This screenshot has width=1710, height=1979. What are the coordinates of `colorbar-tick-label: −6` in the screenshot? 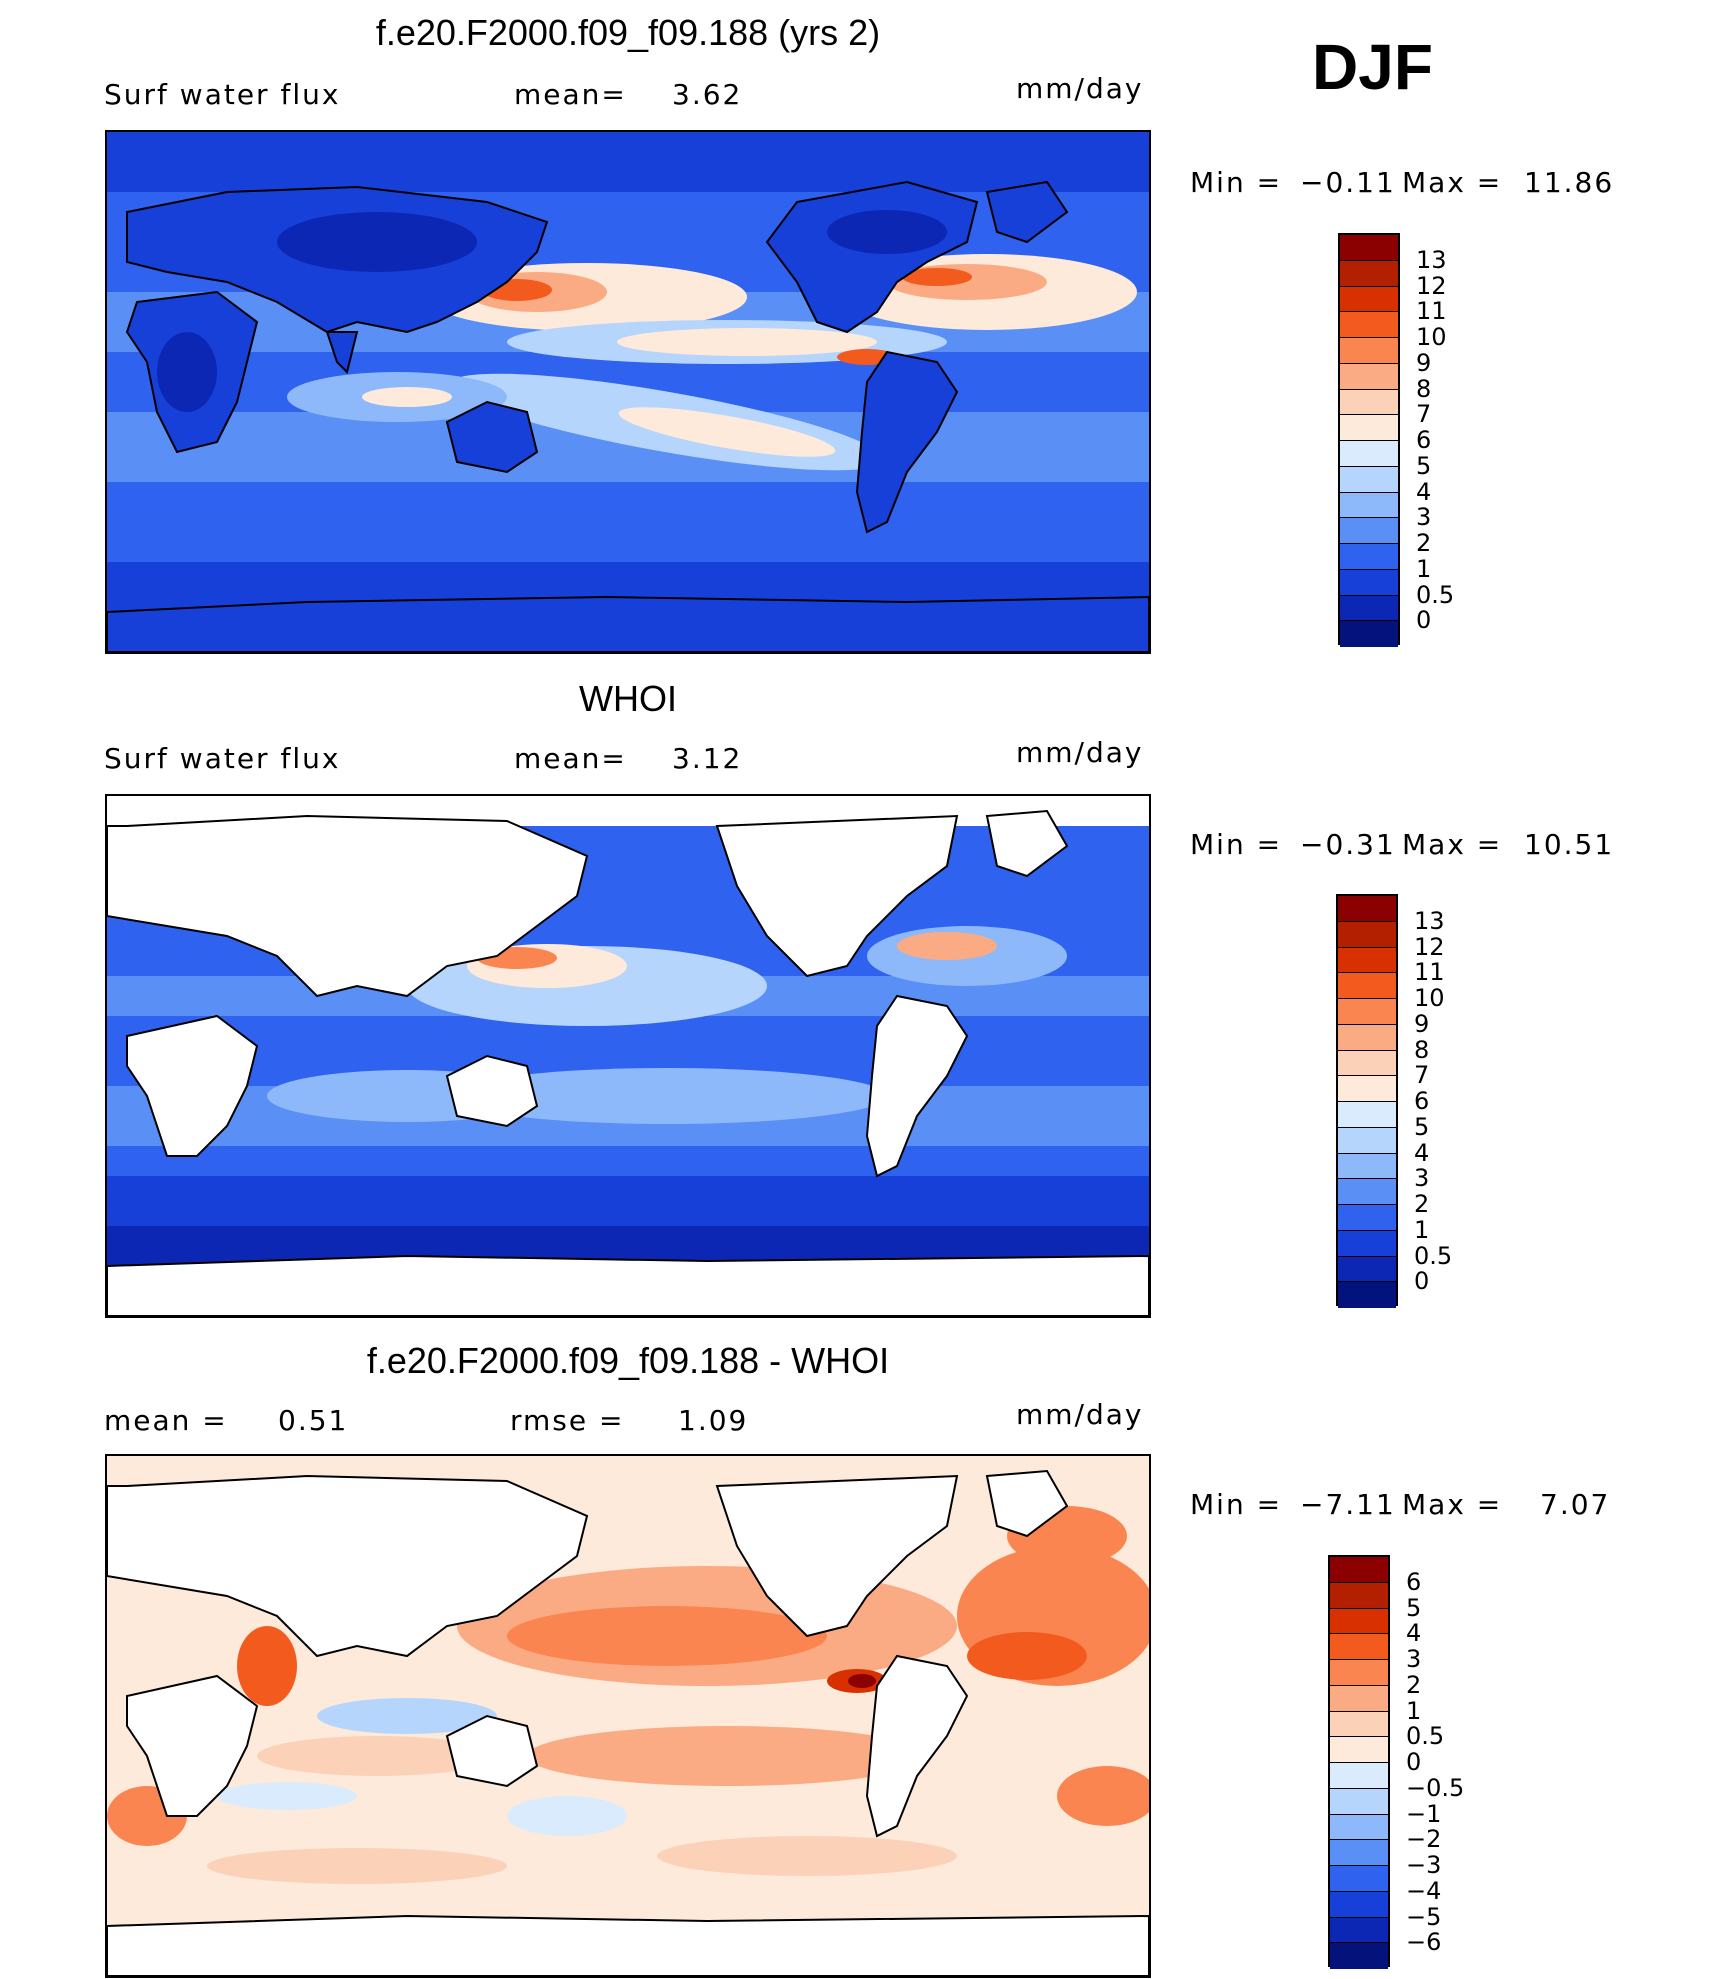 It's located at (1424, 1942).